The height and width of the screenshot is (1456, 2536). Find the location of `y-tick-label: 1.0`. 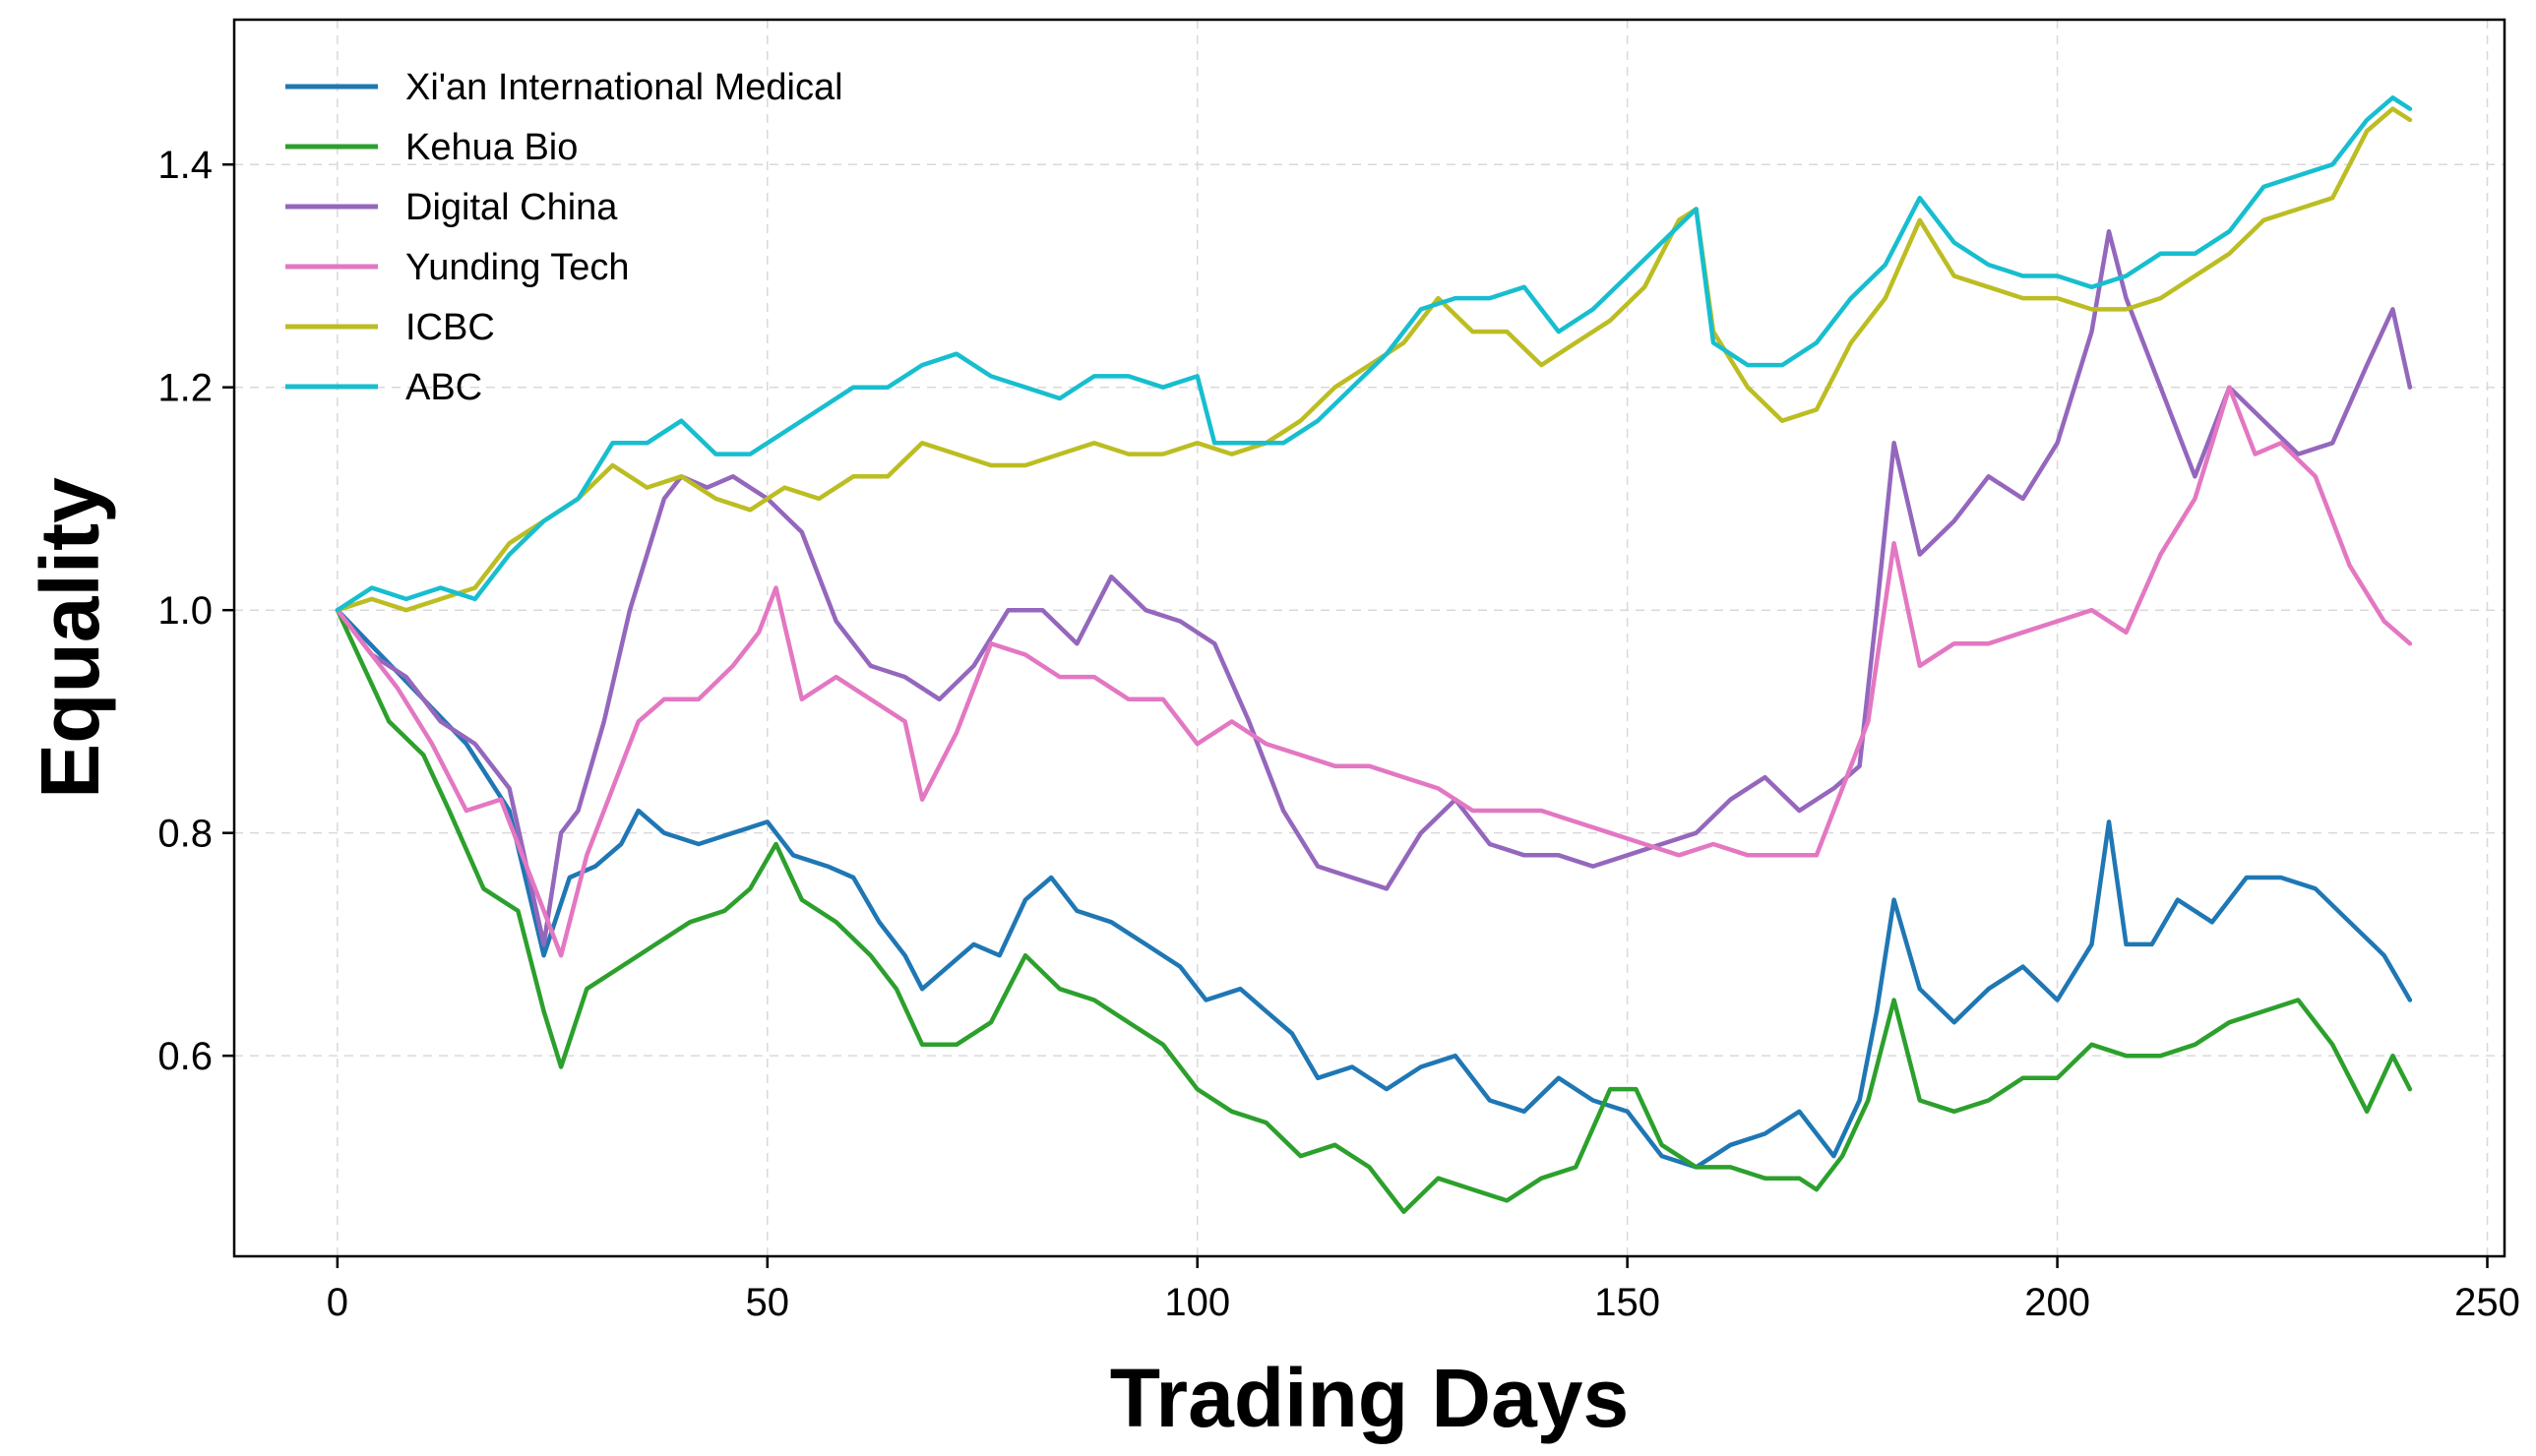

y-tick-label: 1.0 is located at coordinates (185, 611).